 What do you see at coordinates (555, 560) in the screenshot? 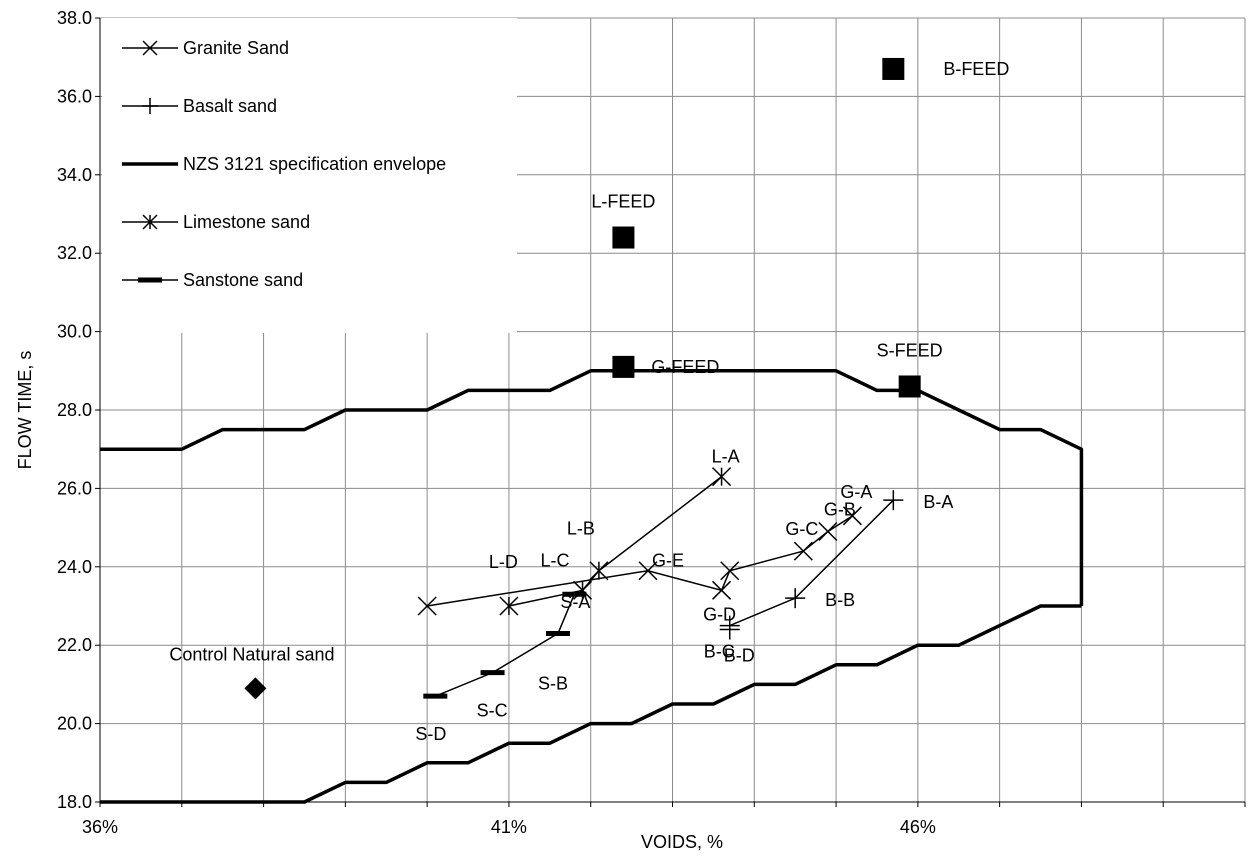
I see `point-label: L-C` at bounding box center [555, 560].